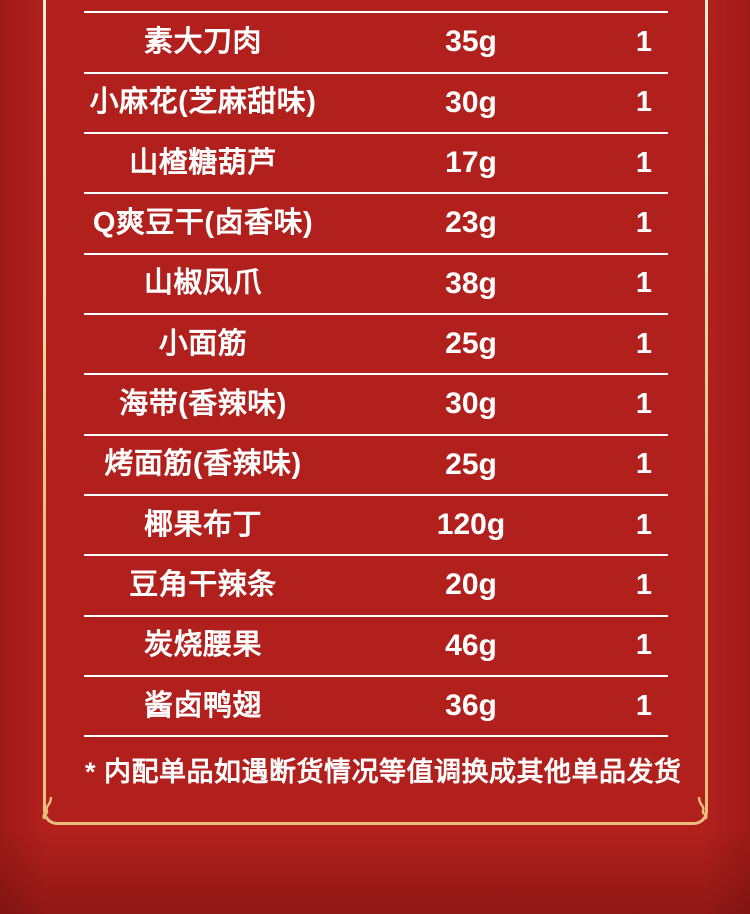 The width and height of the screenshot is (750, 914). I want to click on table-row: 山楂糖葫芦 17g 1, so click(376, 164).